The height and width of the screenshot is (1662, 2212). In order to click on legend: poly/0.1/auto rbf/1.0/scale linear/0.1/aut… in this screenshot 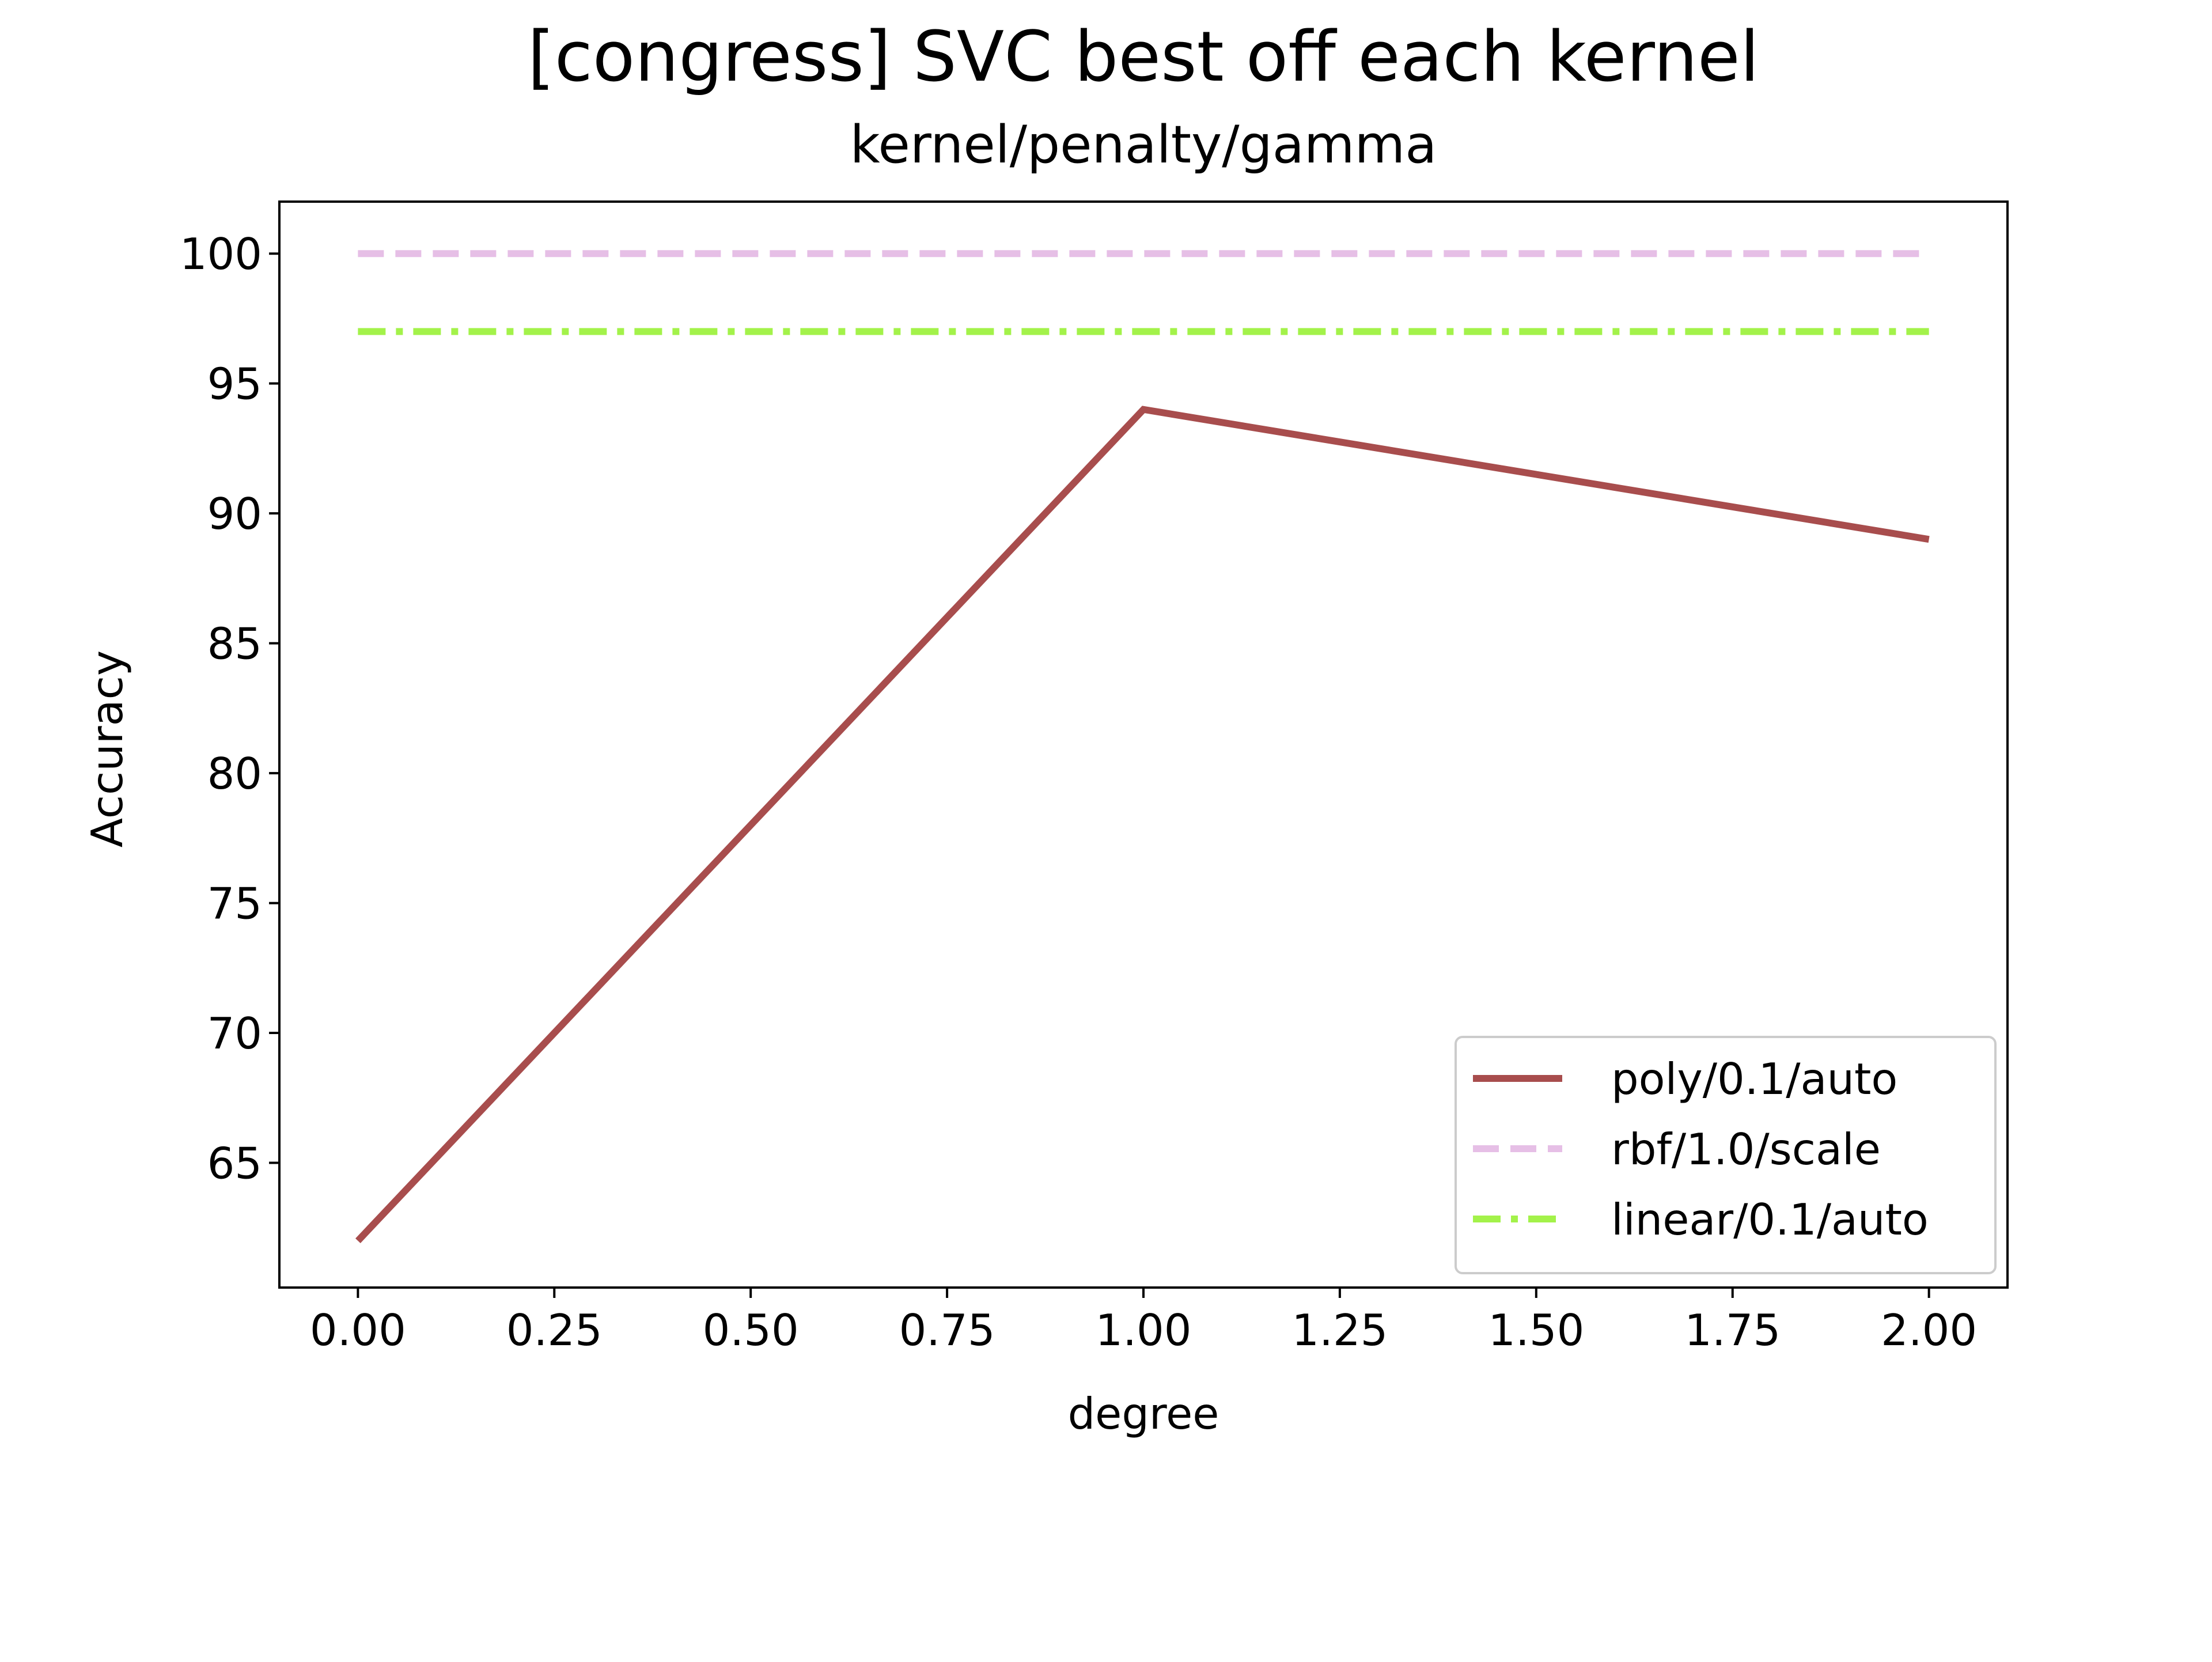, I will do `click(1726, 1155)`.